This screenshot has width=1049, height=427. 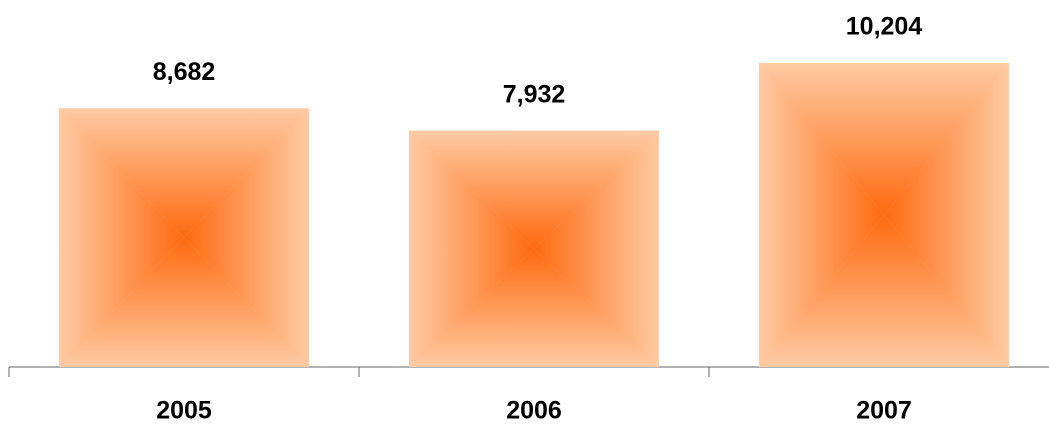 I want to click on x-tick-label: 2005, so click(x=184, y=411).